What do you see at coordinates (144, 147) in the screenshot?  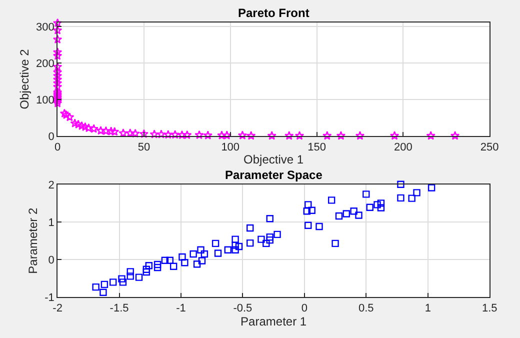 I see `x-tick-label: 50` at bounding box center [144, 147].